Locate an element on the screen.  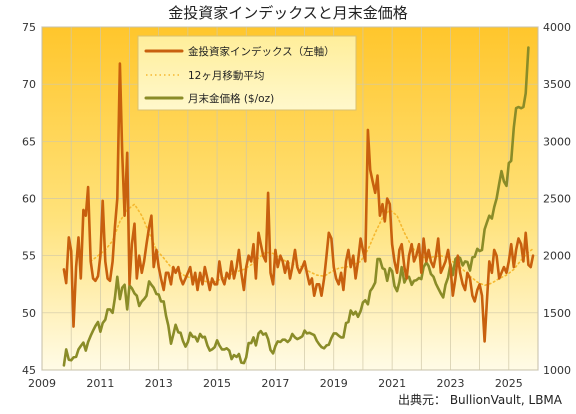
x-axis-tick-label: 2009 is located at coordinates (42, 383).